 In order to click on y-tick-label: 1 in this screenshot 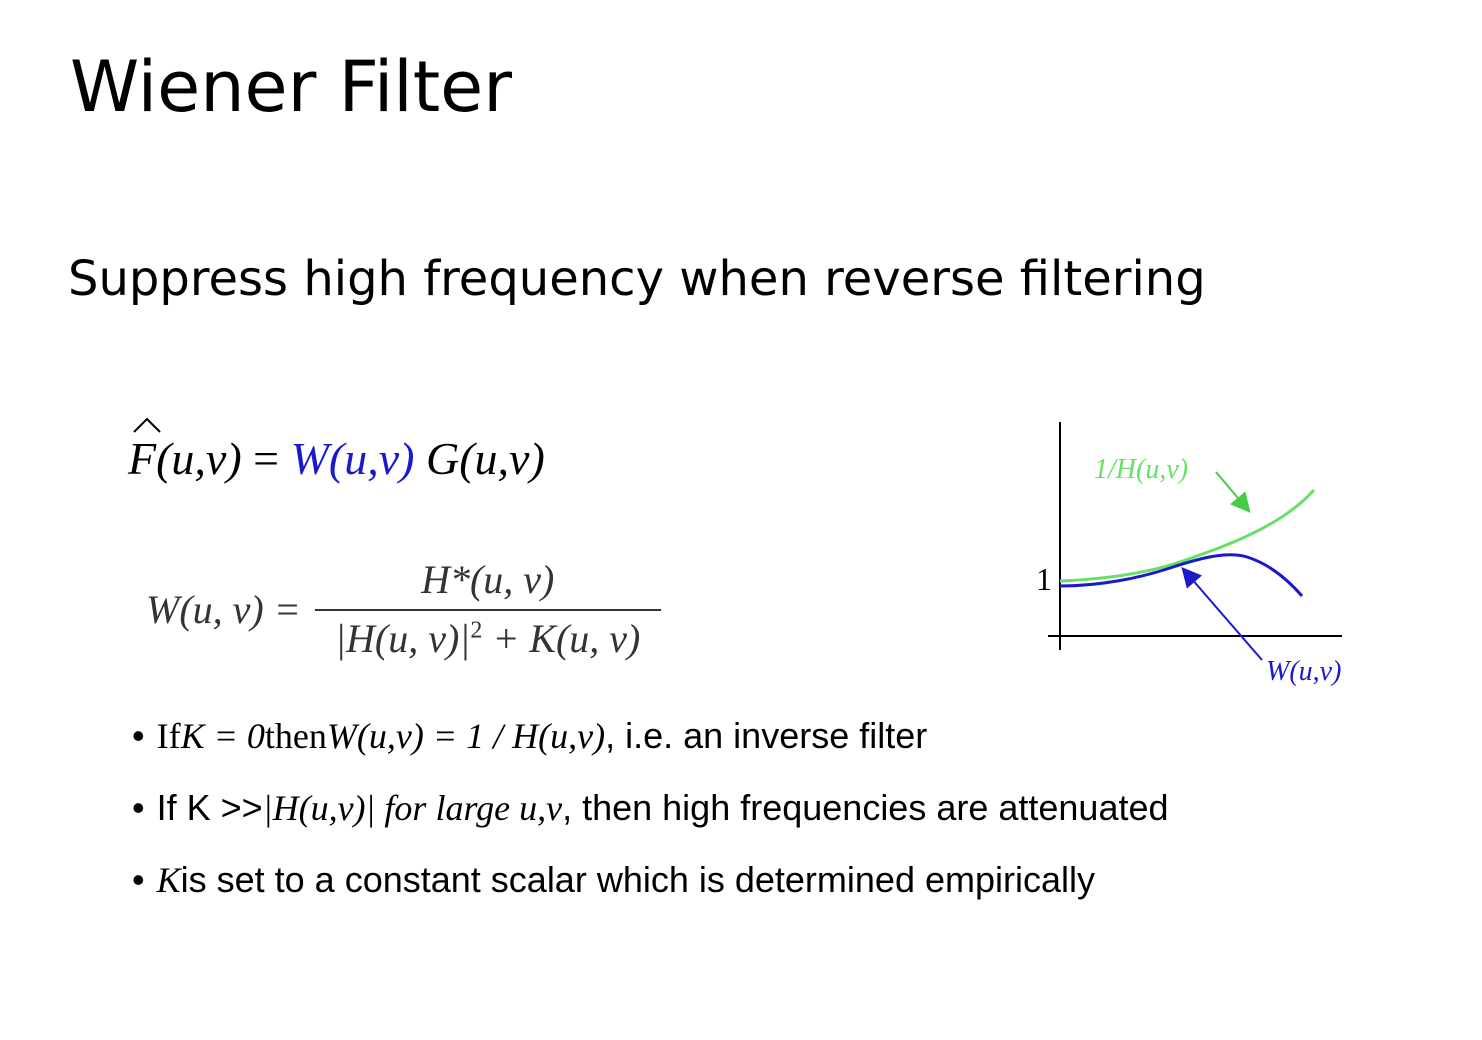, I will do `click(1044, 579)`.